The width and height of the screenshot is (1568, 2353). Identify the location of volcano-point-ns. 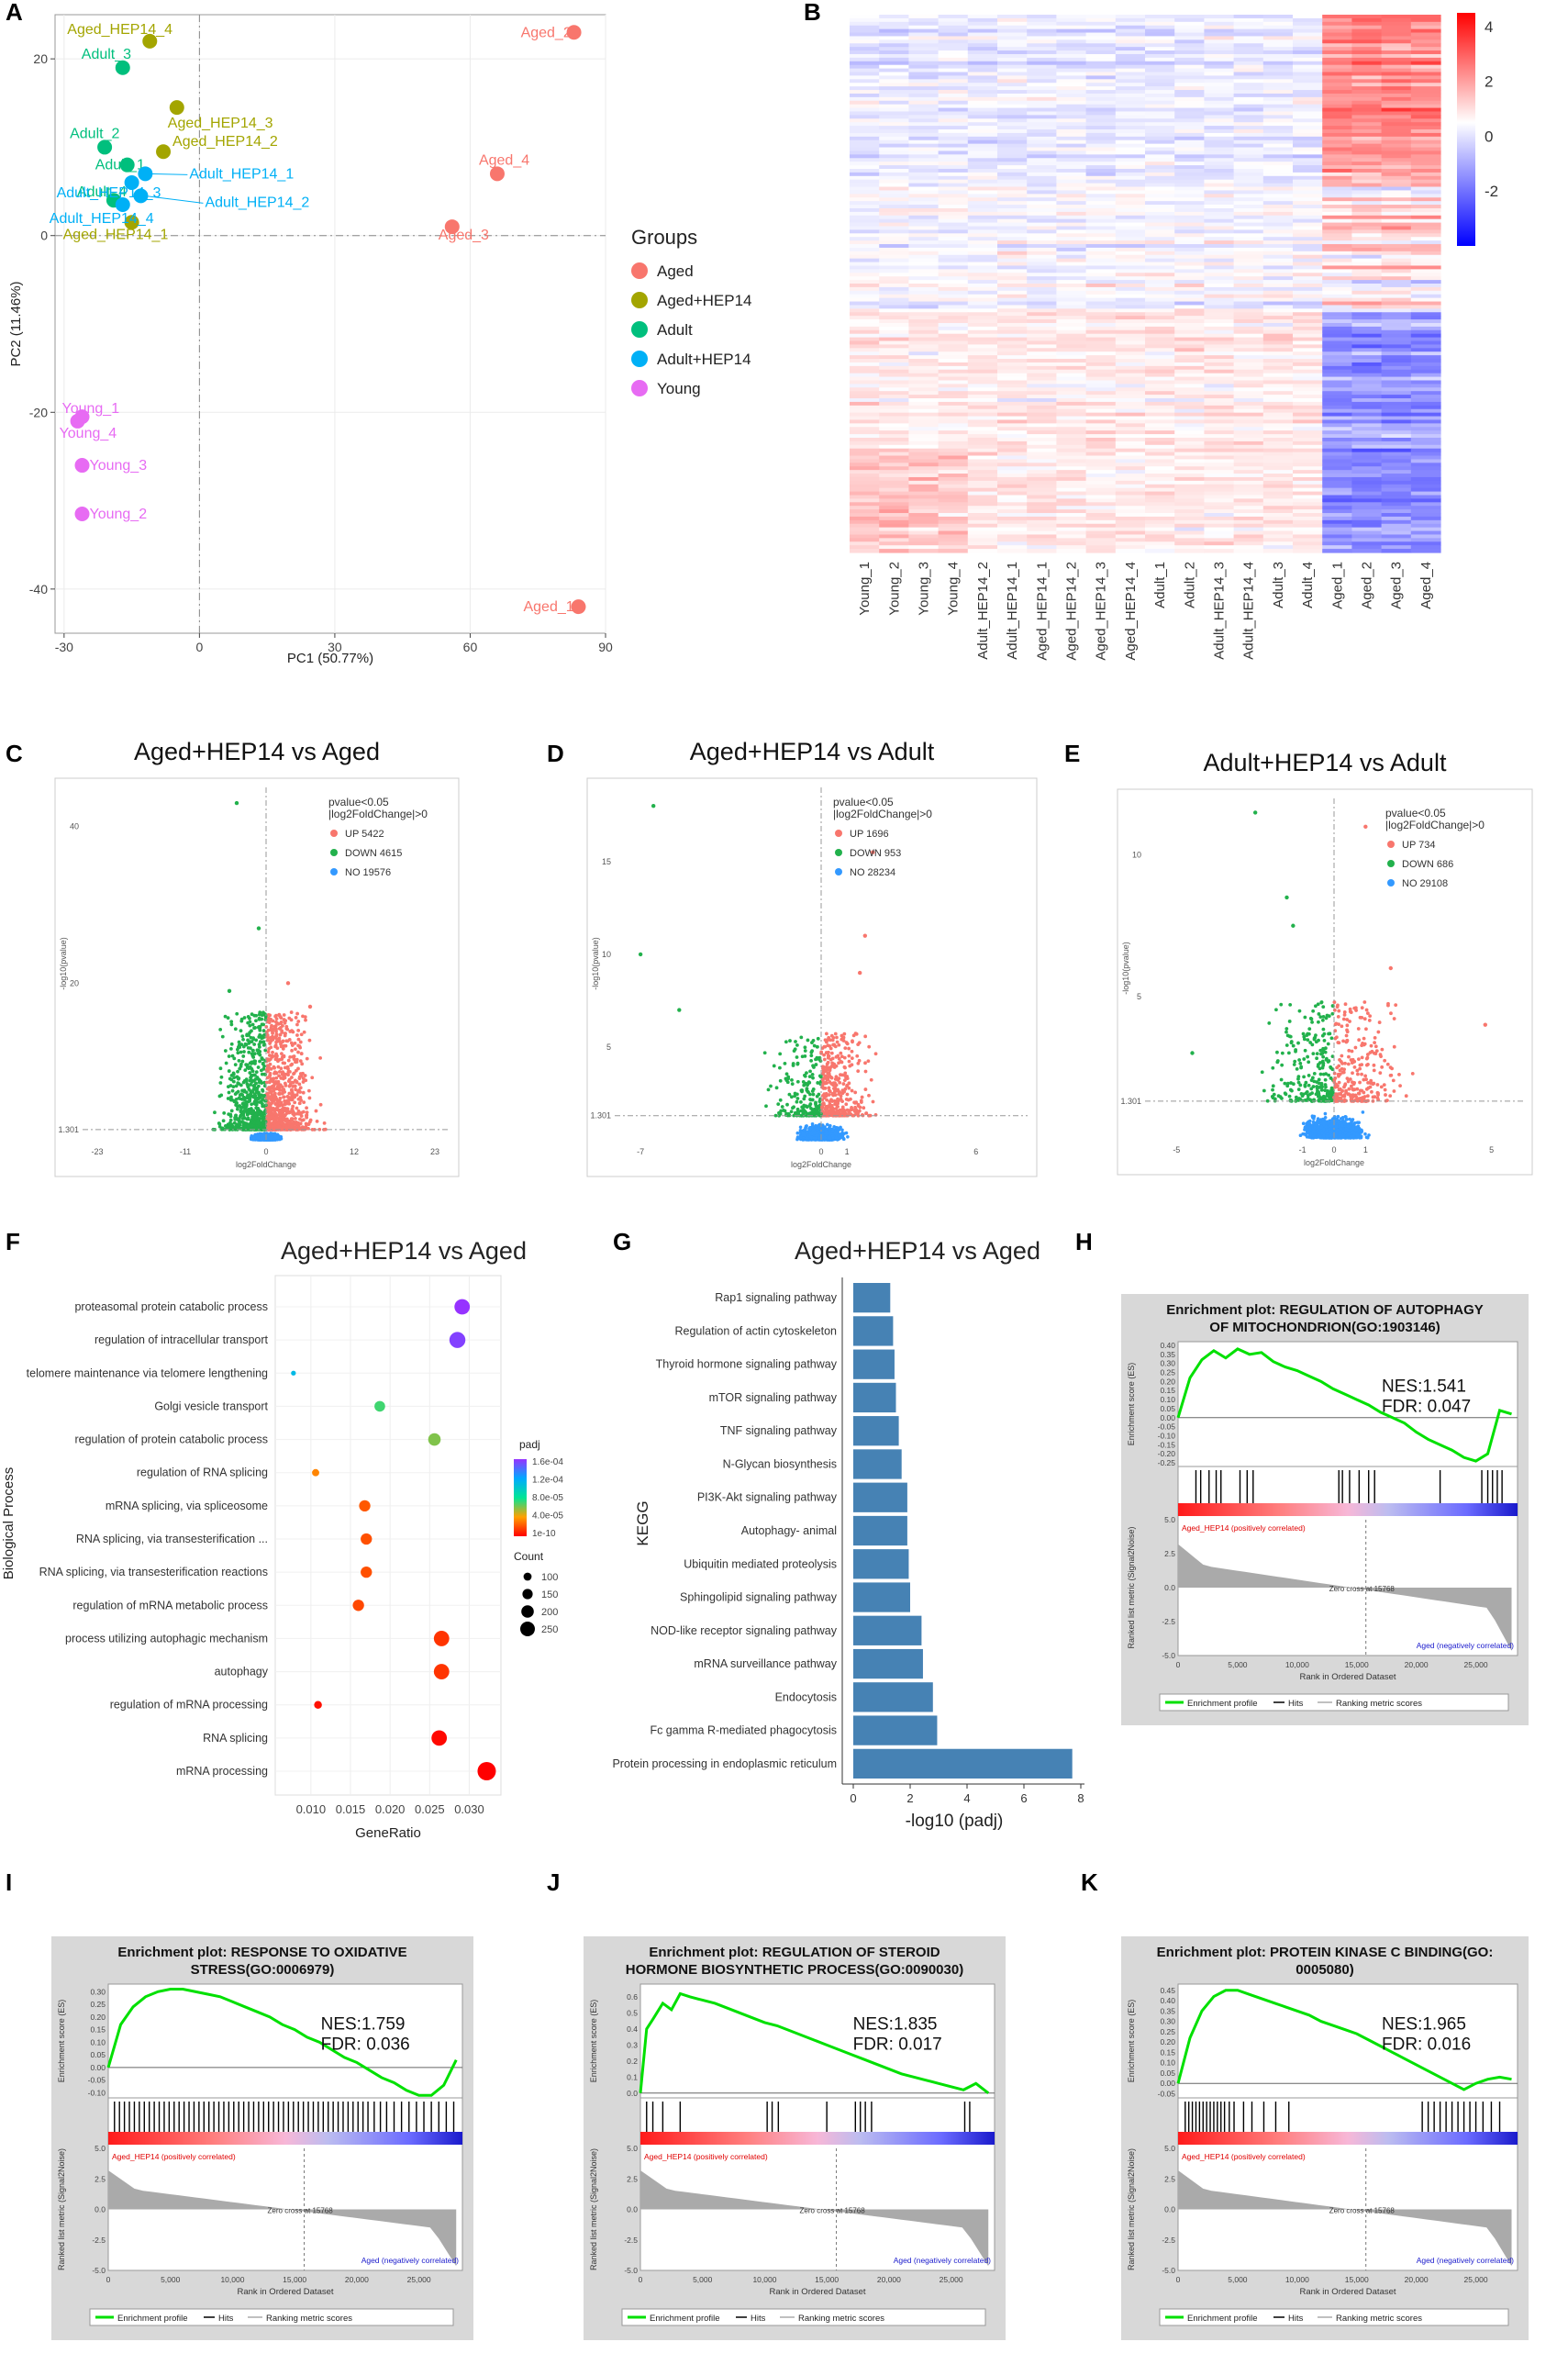
(256, 1135).